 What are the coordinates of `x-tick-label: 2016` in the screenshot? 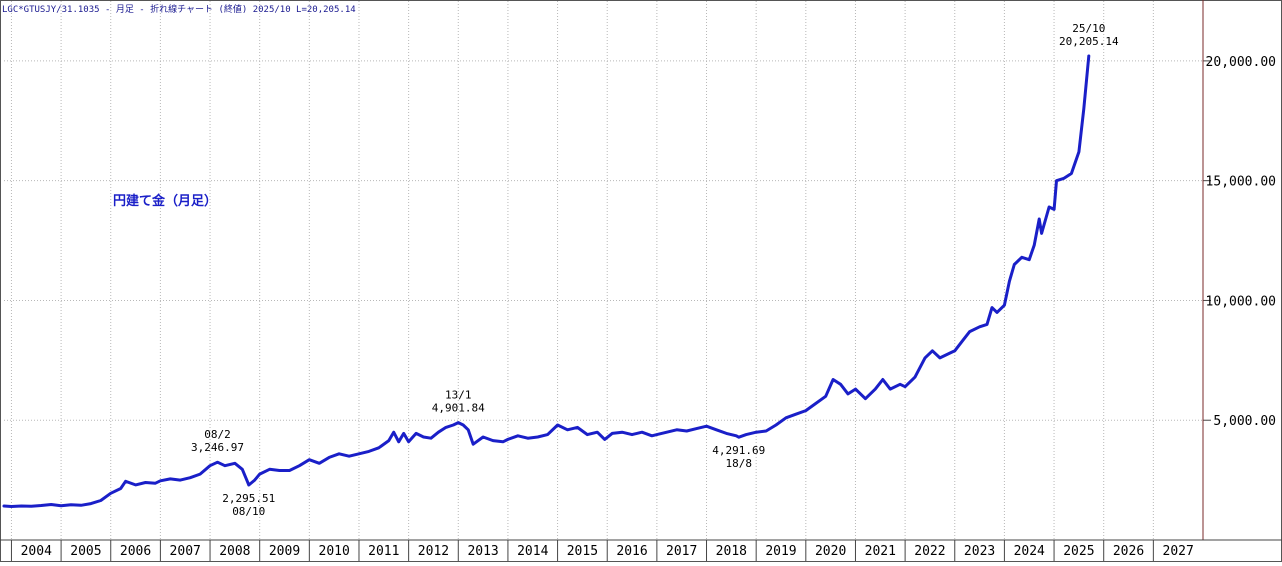 It's located at (631, 551).